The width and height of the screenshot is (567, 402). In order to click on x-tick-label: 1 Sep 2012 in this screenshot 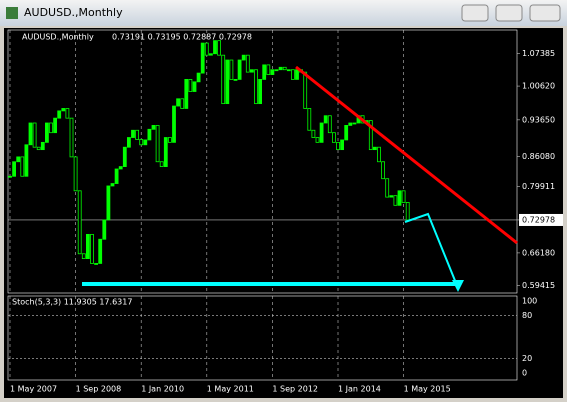, I will do `click(295, 389)`.